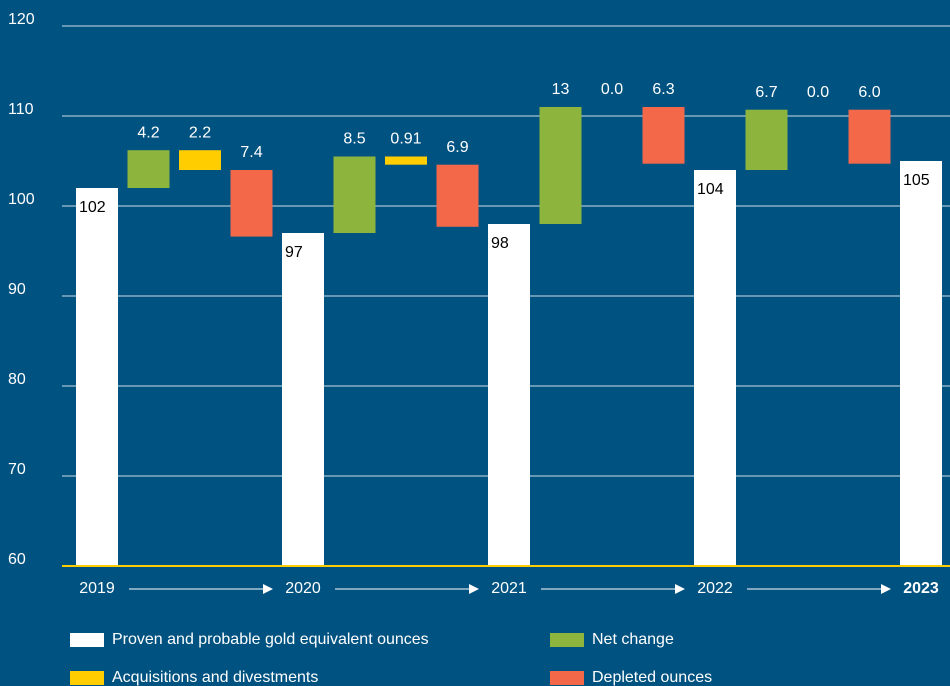  What do you see at coordinates (652, 677) in the screenshot?
I see `legend-label: Depleted ounces` at bounding box center [652, 677].